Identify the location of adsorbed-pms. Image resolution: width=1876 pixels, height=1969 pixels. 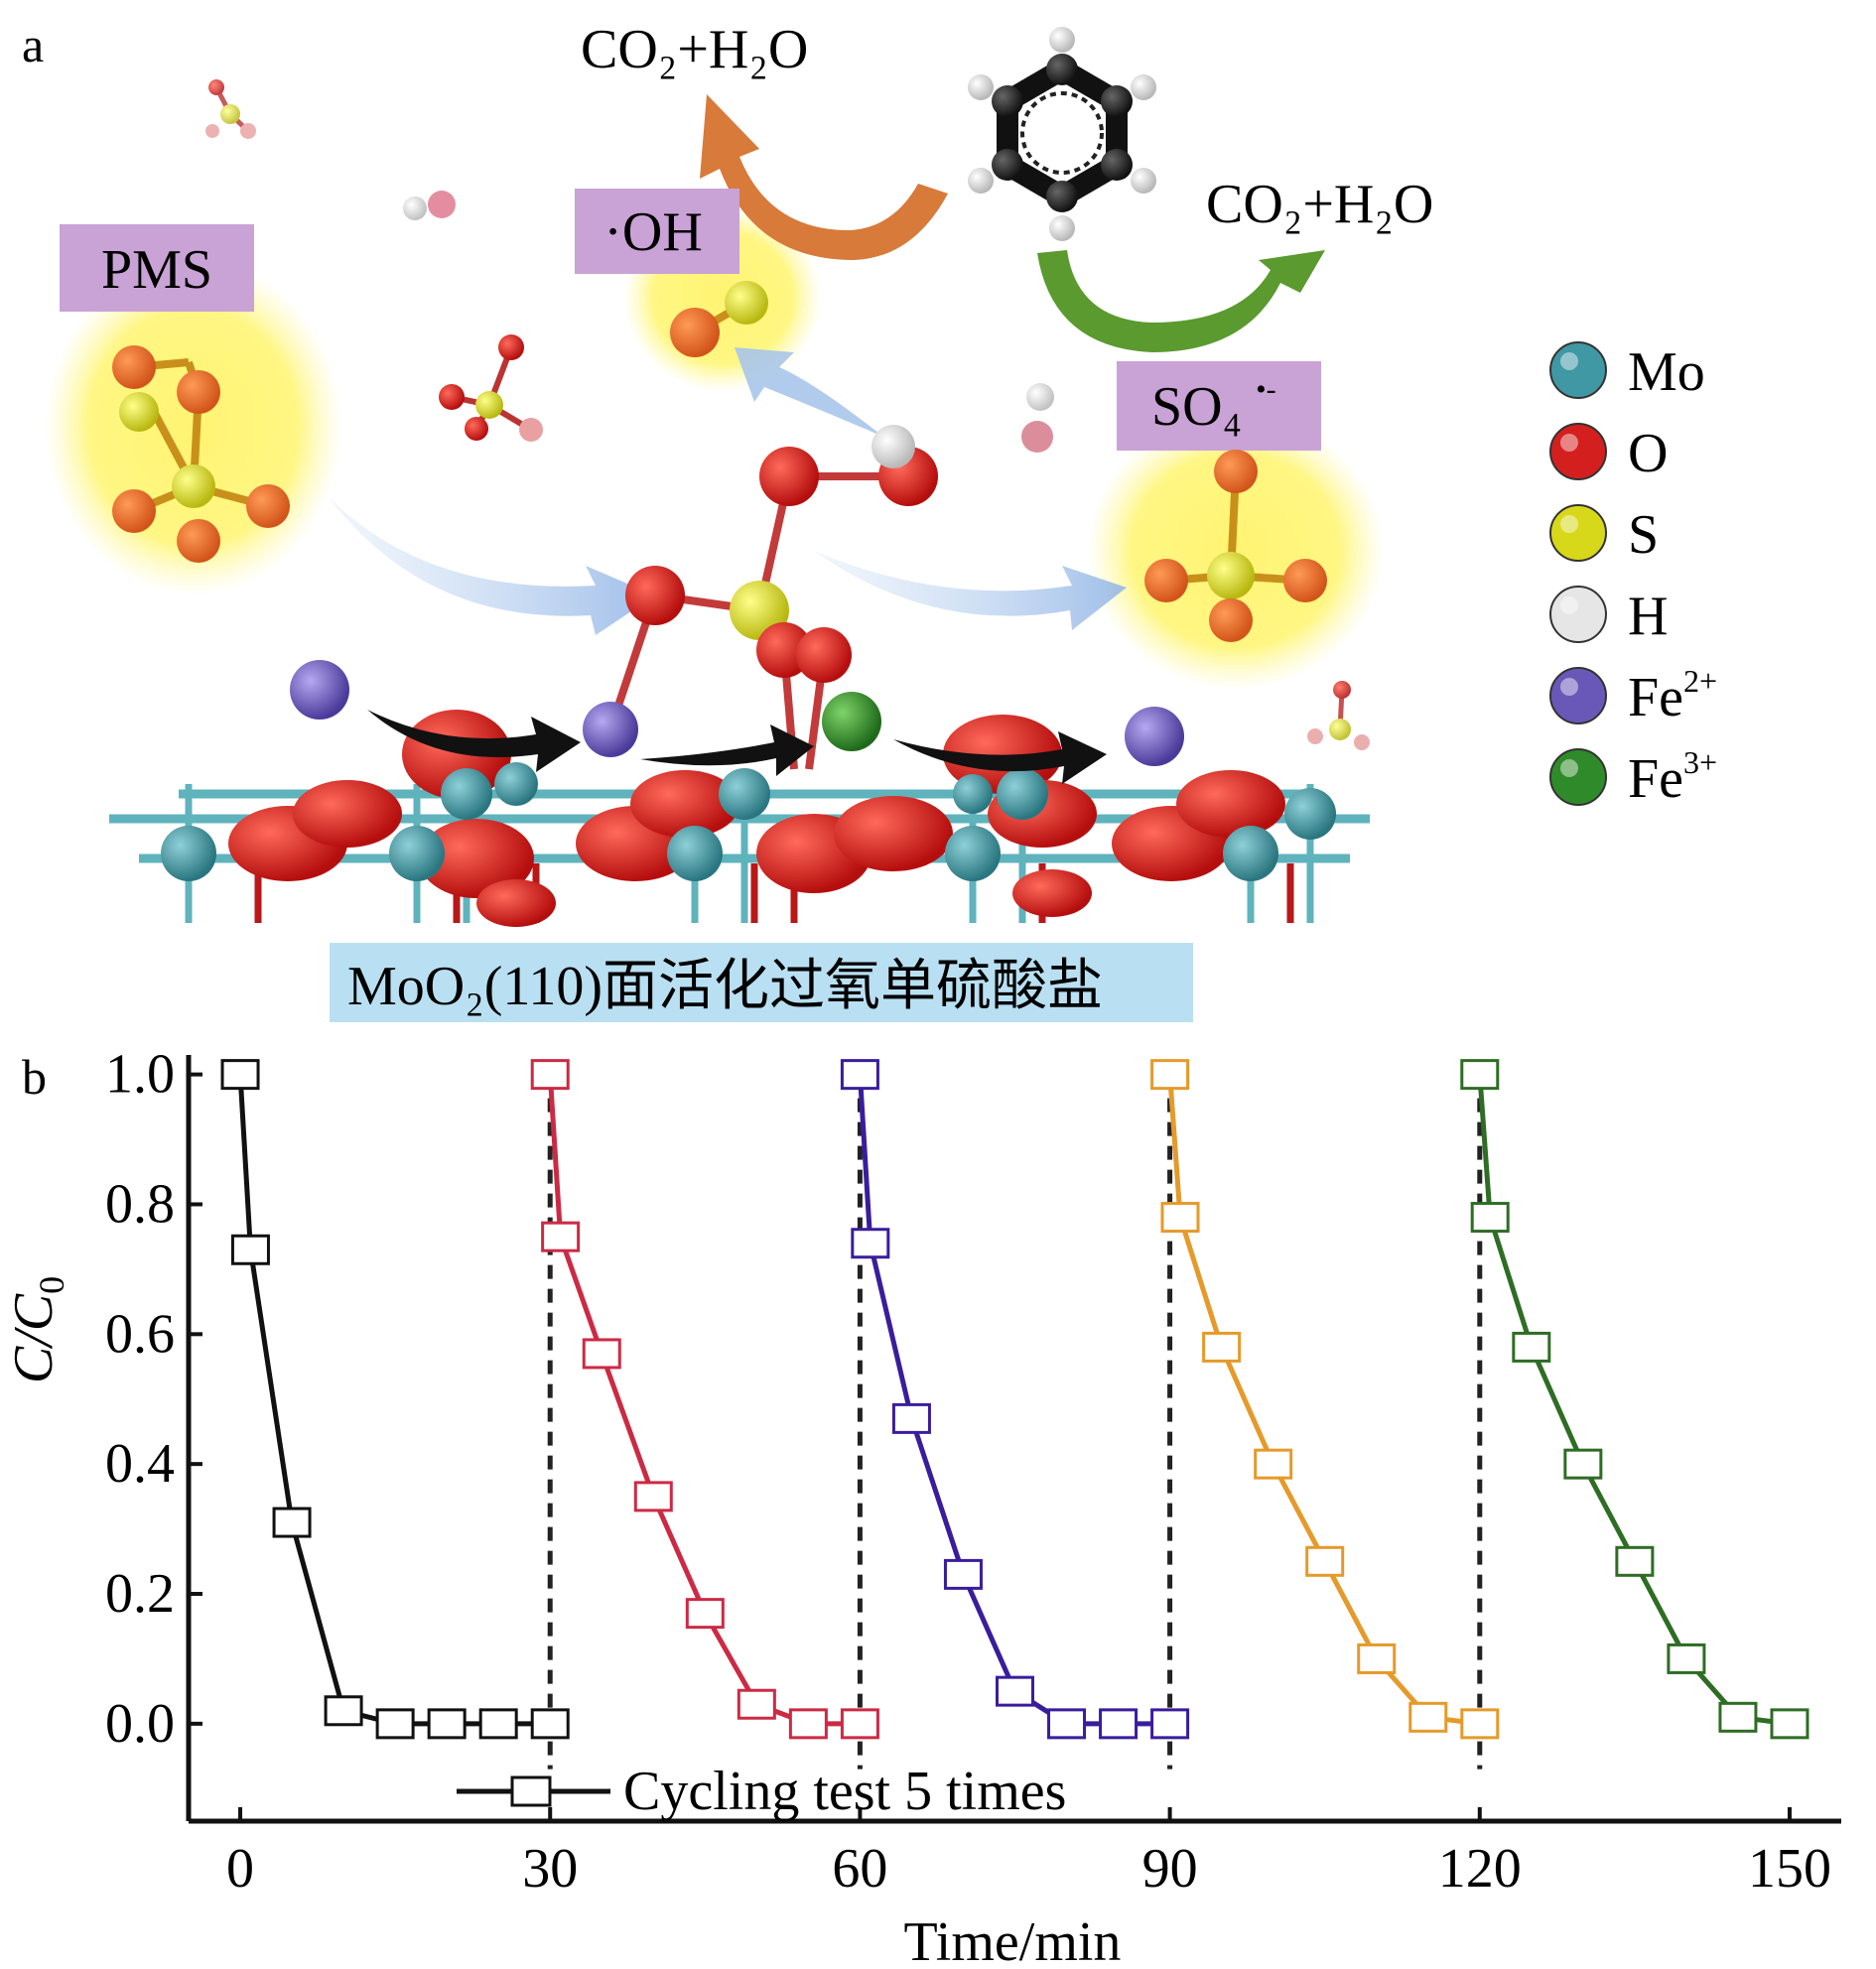
(760, 597).